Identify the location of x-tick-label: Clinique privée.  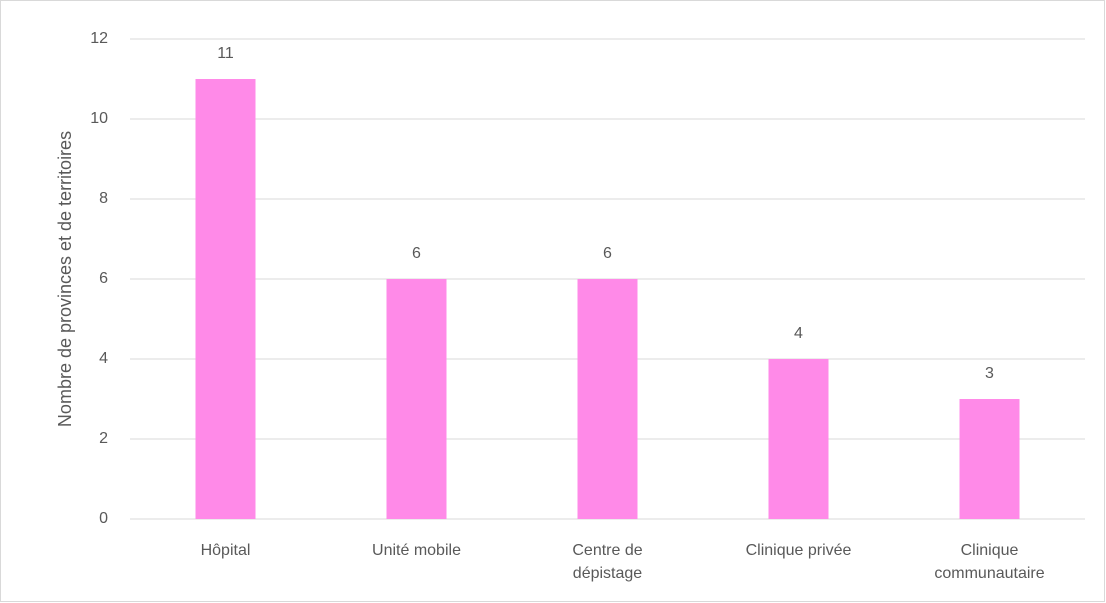
(798, 550).